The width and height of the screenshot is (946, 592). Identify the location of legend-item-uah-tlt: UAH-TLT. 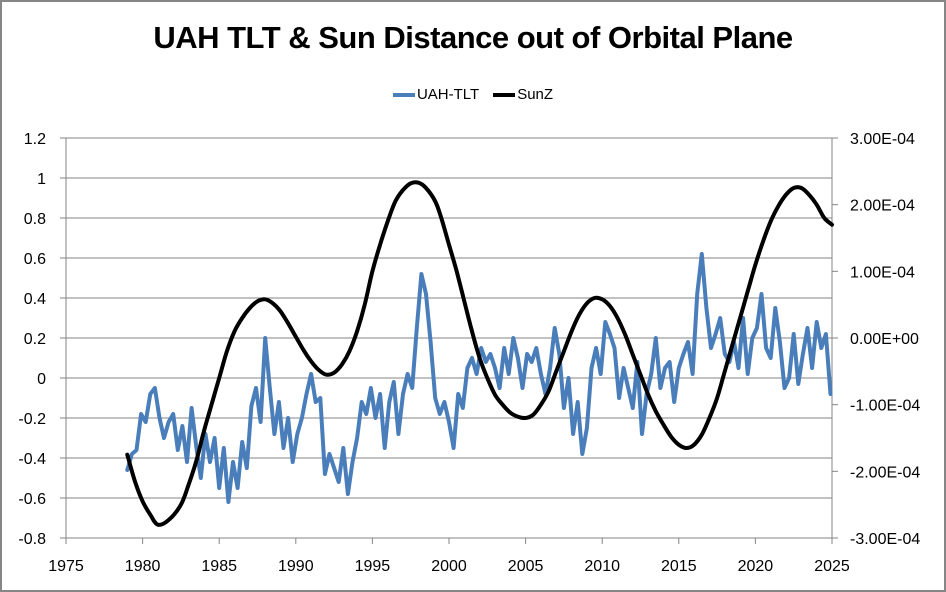
(436, 94).